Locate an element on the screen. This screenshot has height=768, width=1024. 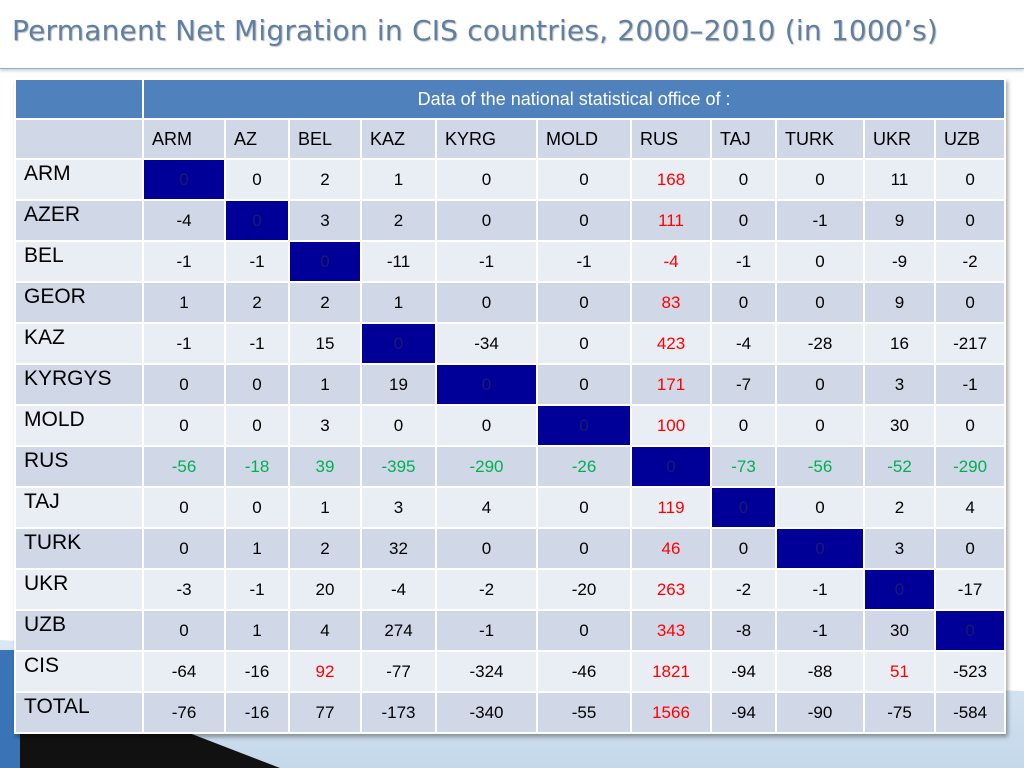
table-cell: 343 is located at coordinates (671, 630).